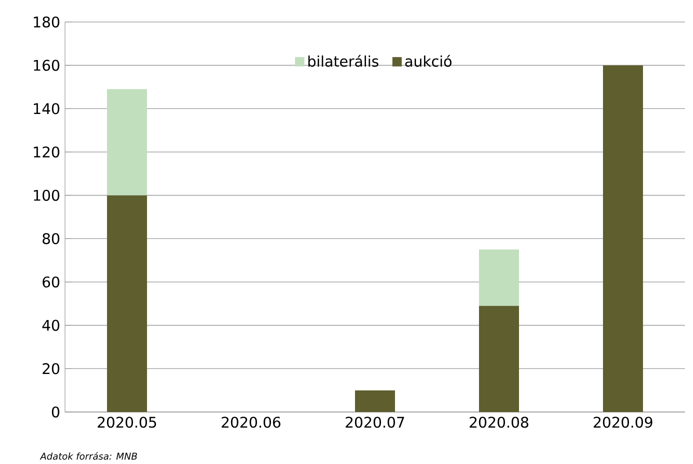 The width and height of the screenshot is (693, 464). What do you see at coordinates (47, 108) in the screenshot?
I see `y-tick-label: 140` at bounding box center [47, 108].